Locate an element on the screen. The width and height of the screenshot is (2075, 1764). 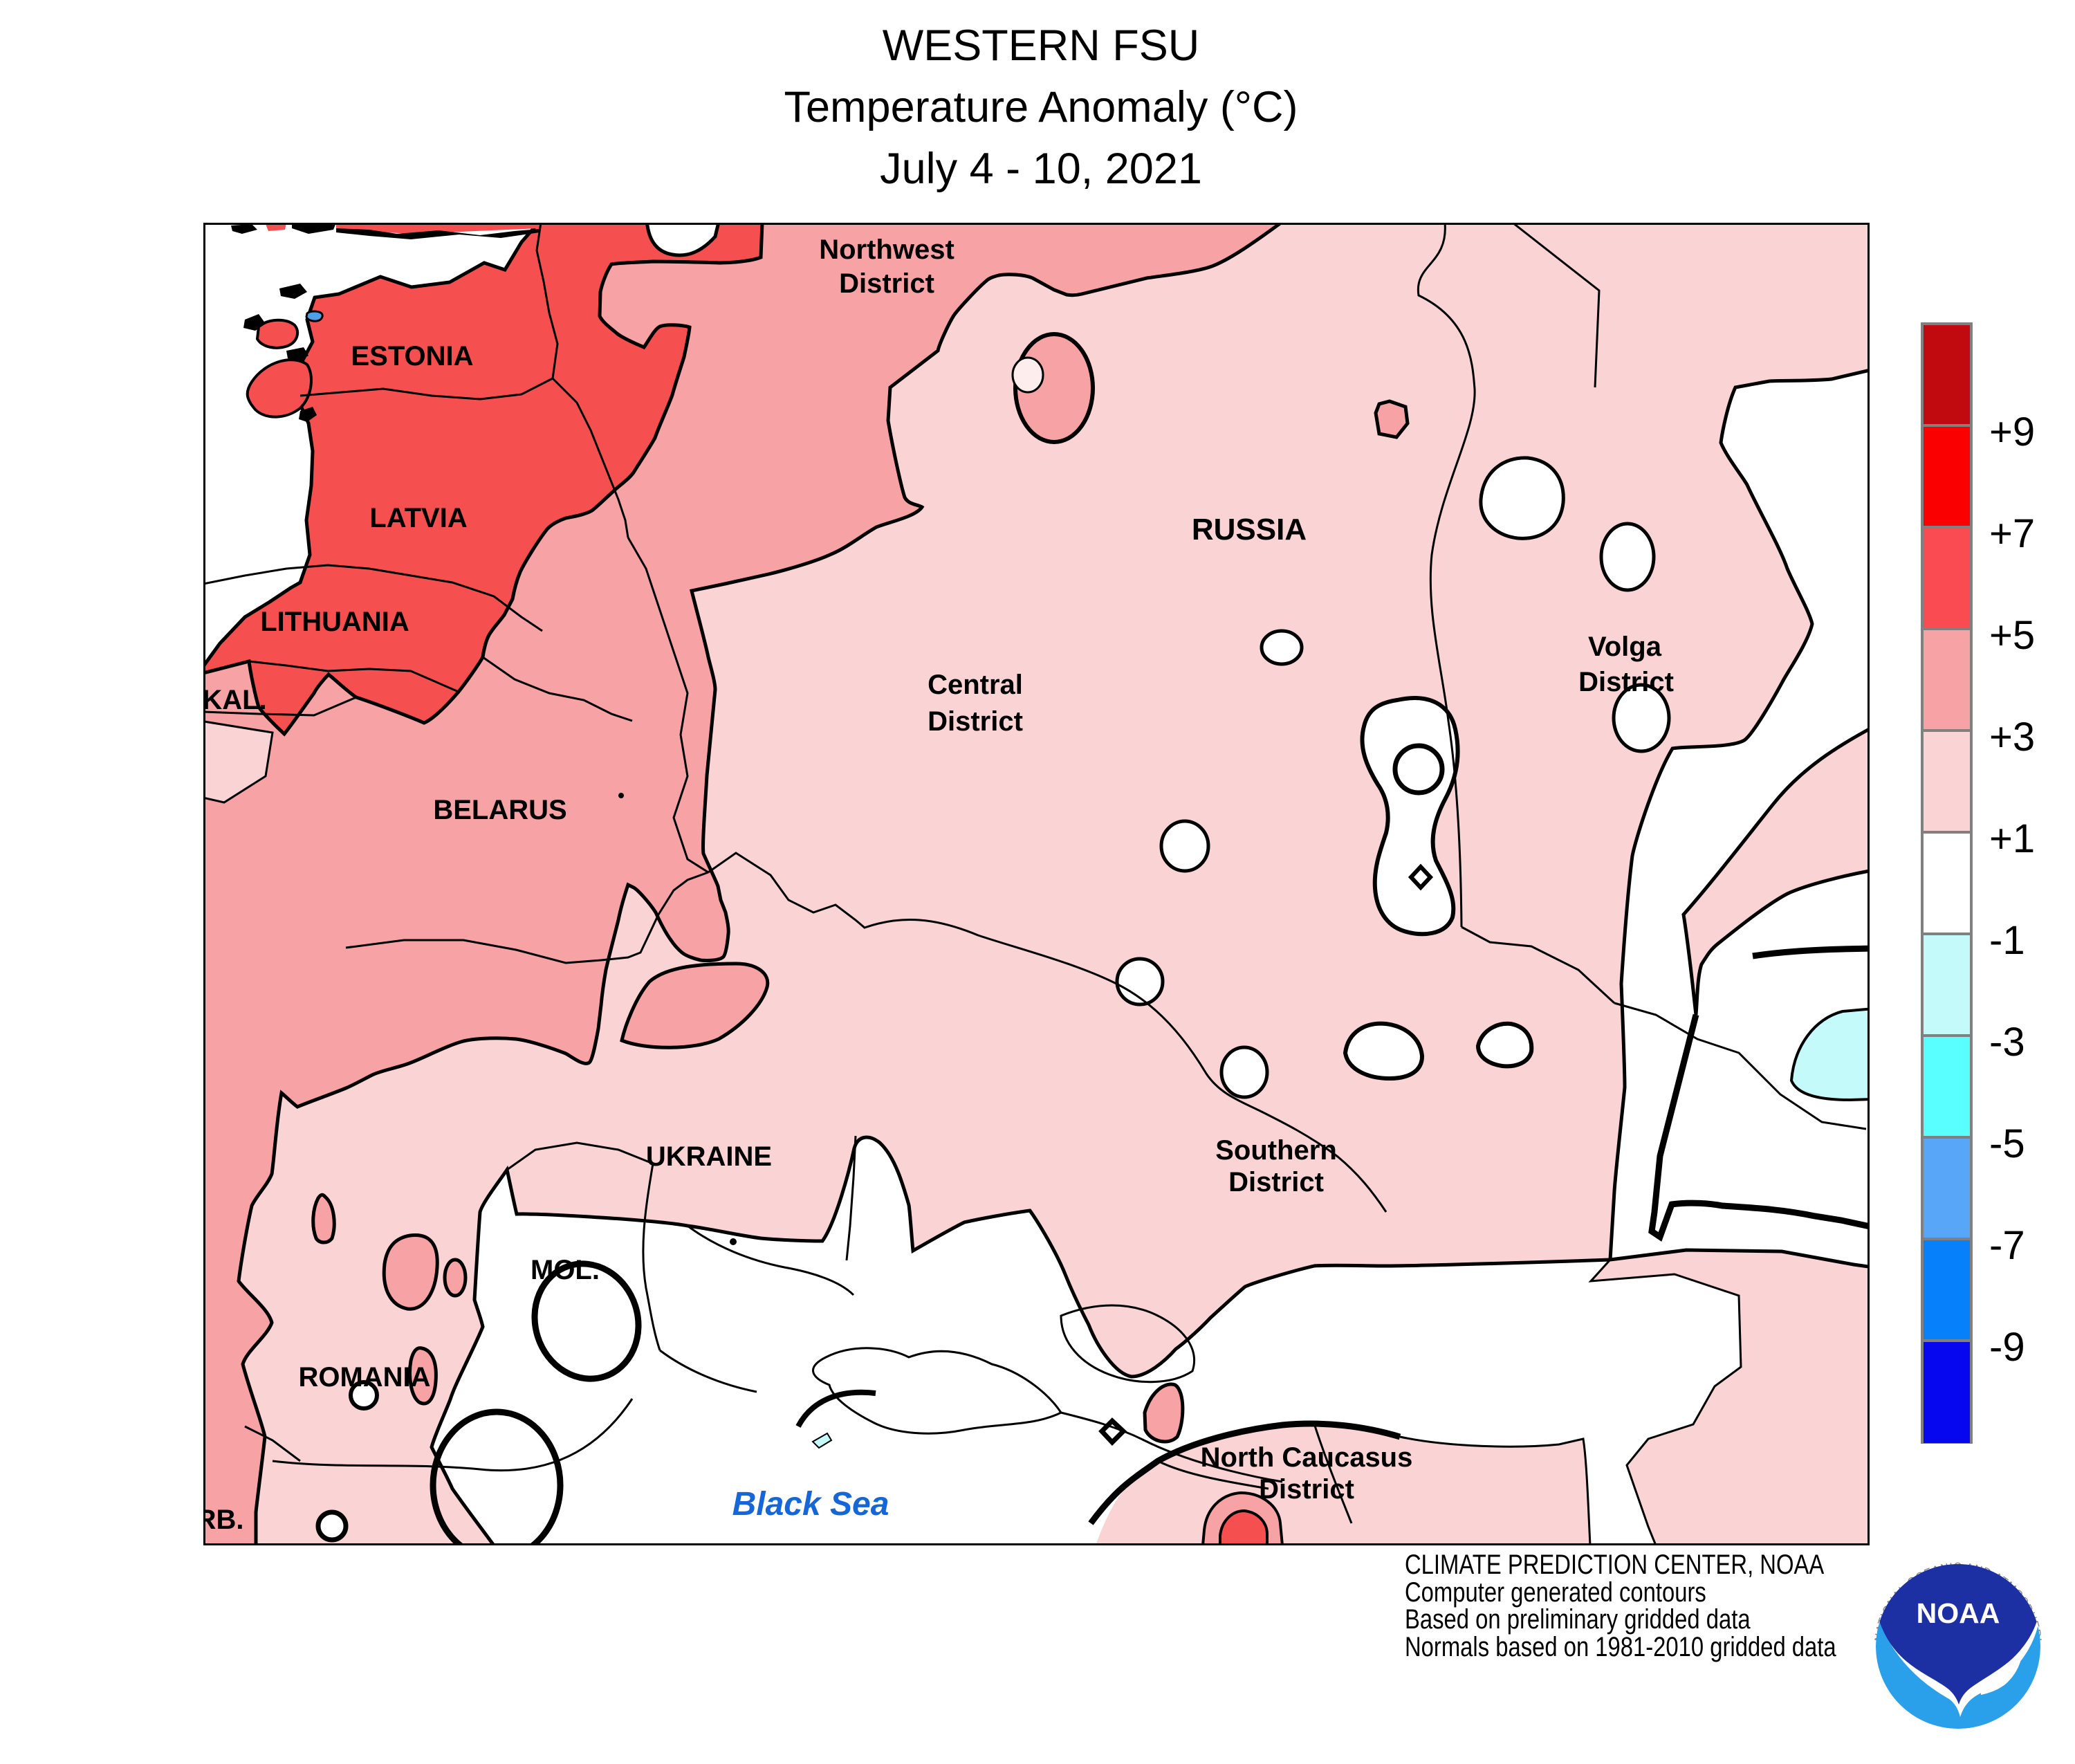
svg-text: Volga is located at coordinates (1625, 647).